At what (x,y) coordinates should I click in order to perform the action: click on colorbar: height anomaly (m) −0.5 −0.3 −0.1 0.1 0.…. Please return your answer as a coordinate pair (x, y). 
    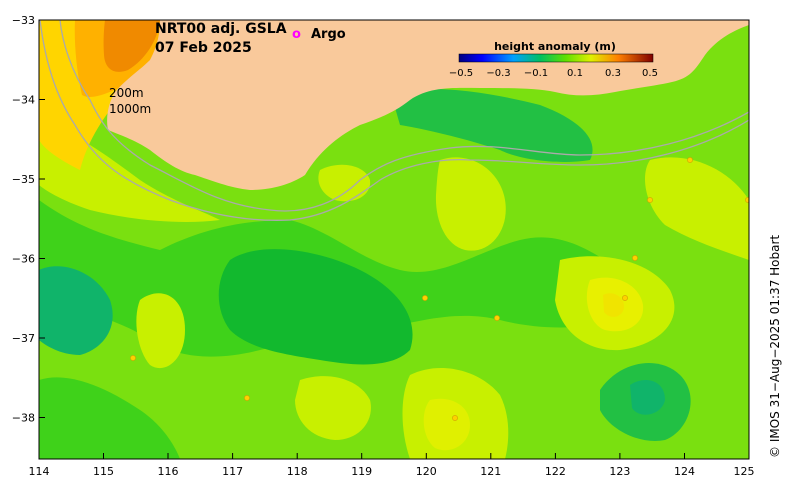
    Looking at the image, I should click on (553, 59).